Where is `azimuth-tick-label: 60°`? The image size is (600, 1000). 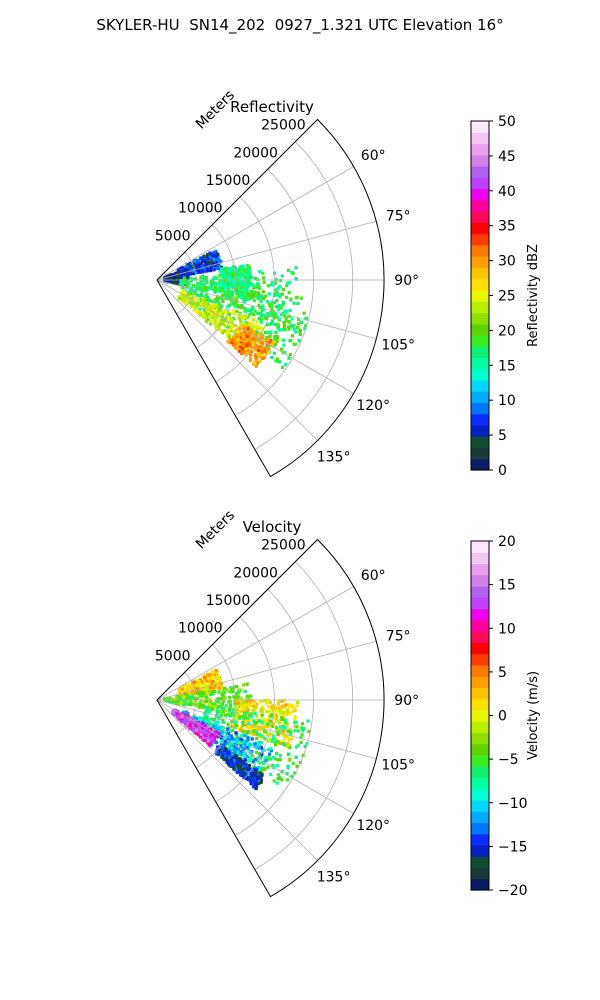
azimuth-tick-label: 60° is located at coordinates (373, 156).